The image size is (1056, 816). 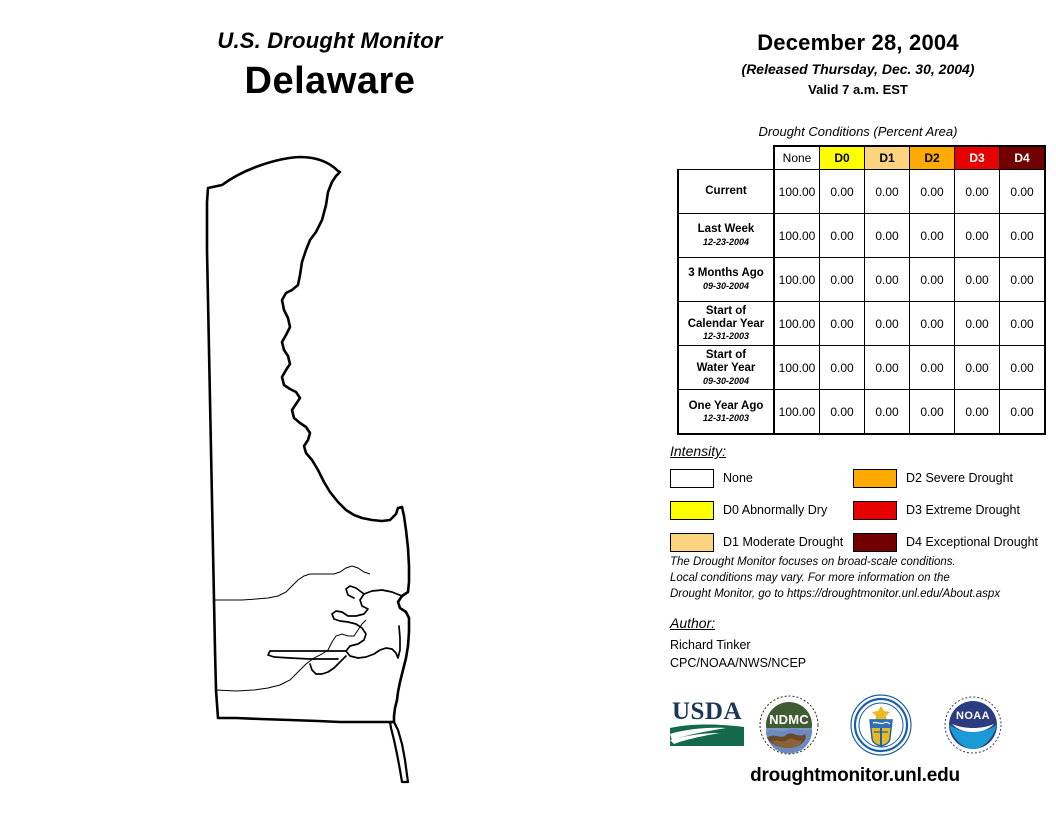 What do you see at coordinates (796, 157) in the screenshot?
I see `column-header-none: None` at bounding box center [796, 157].